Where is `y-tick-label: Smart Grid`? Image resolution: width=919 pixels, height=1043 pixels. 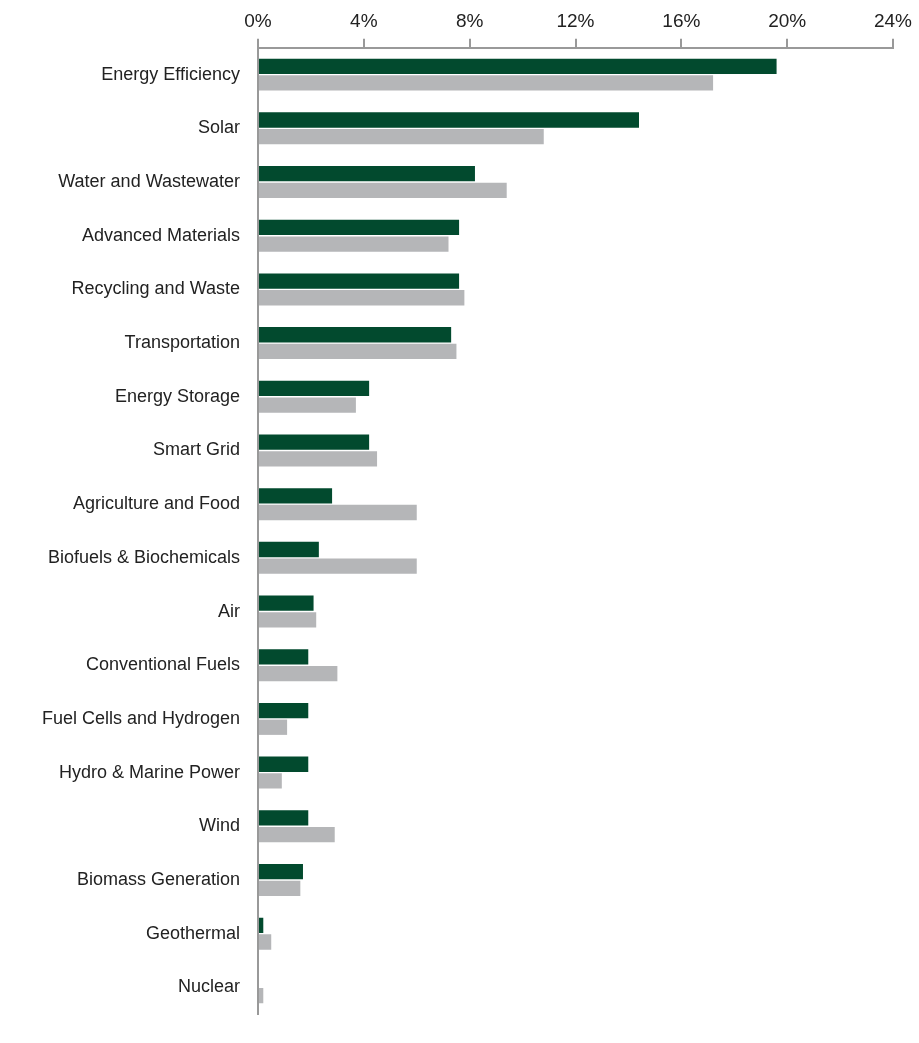
y-tick-label: Smart Grid is located at coordinates (196, 449).